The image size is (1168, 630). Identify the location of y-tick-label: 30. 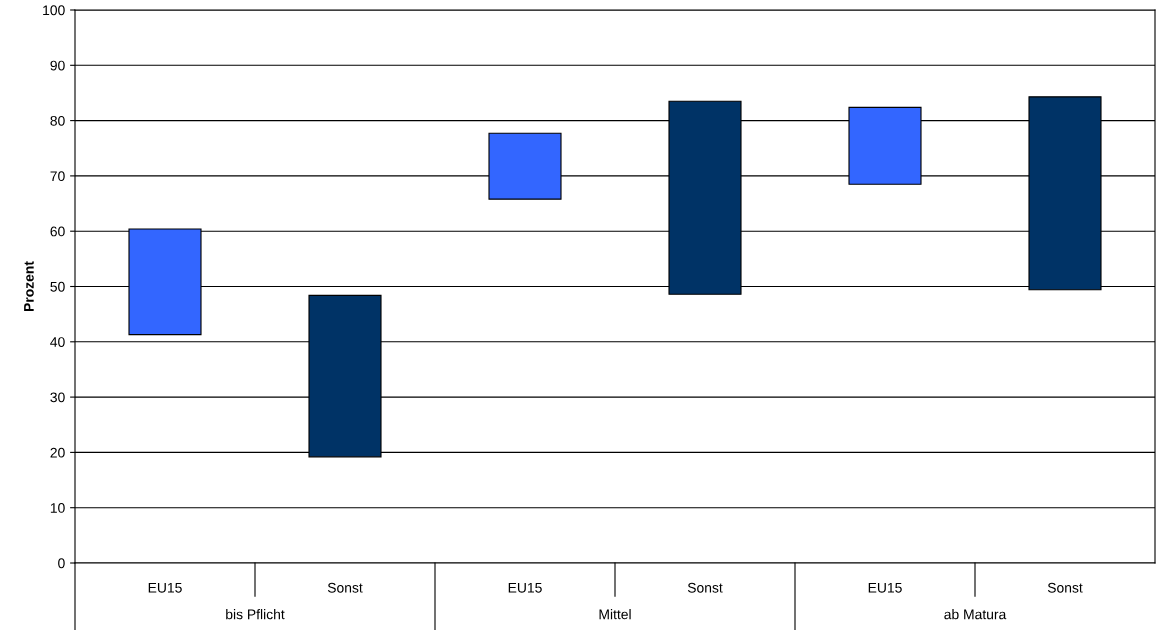
(57, 397).